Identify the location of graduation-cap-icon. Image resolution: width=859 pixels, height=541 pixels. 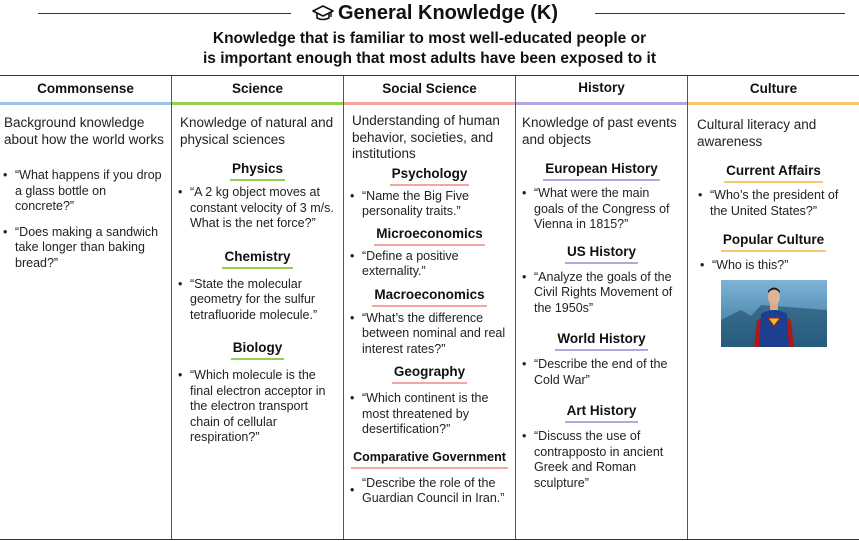
(323, 13).